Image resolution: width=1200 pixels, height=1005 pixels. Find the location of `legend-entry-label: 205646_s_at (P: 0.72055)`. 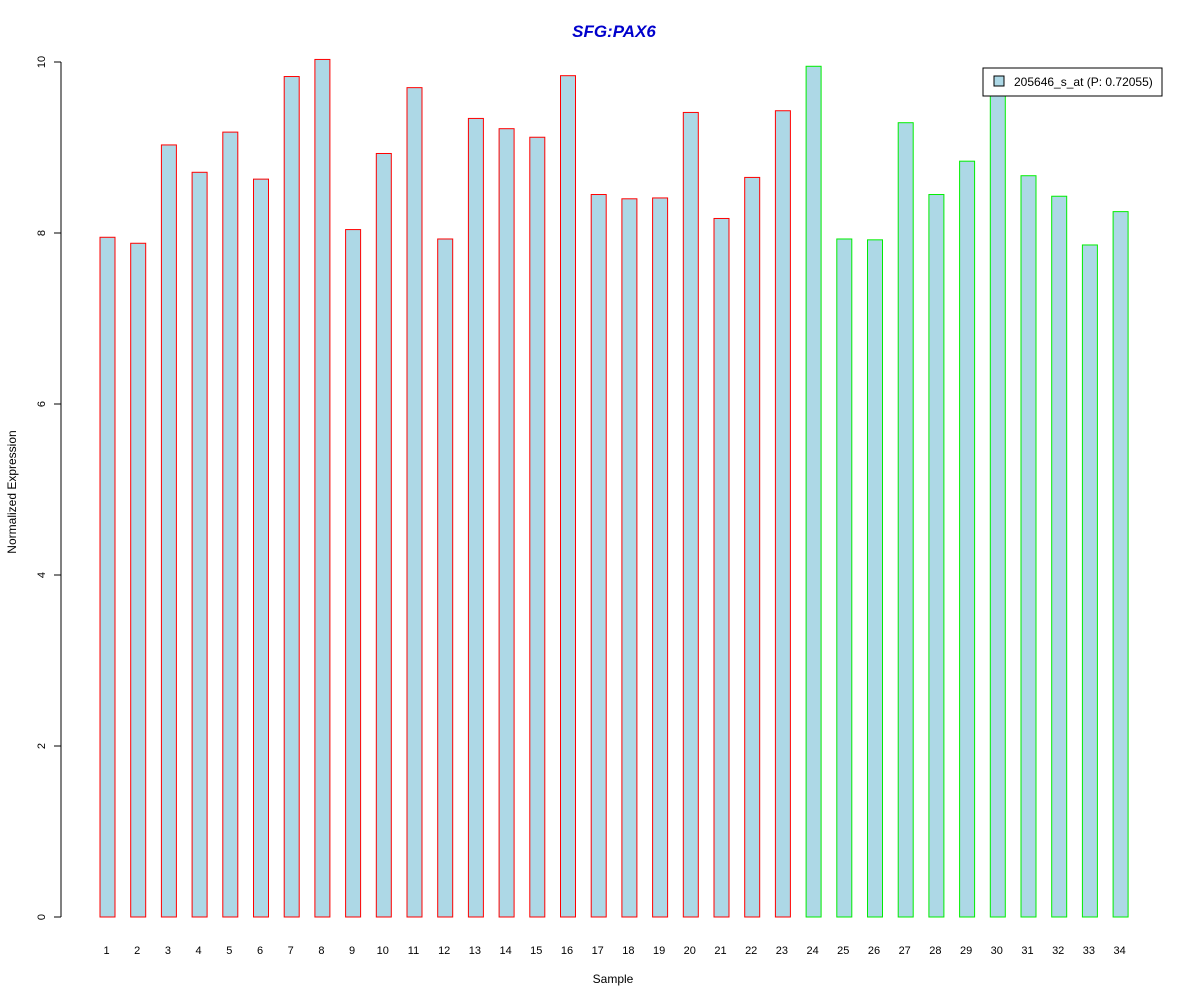

legend-entry-label: 205646_s_at (P: 0.72055) is located at coordinates (1083, 82).